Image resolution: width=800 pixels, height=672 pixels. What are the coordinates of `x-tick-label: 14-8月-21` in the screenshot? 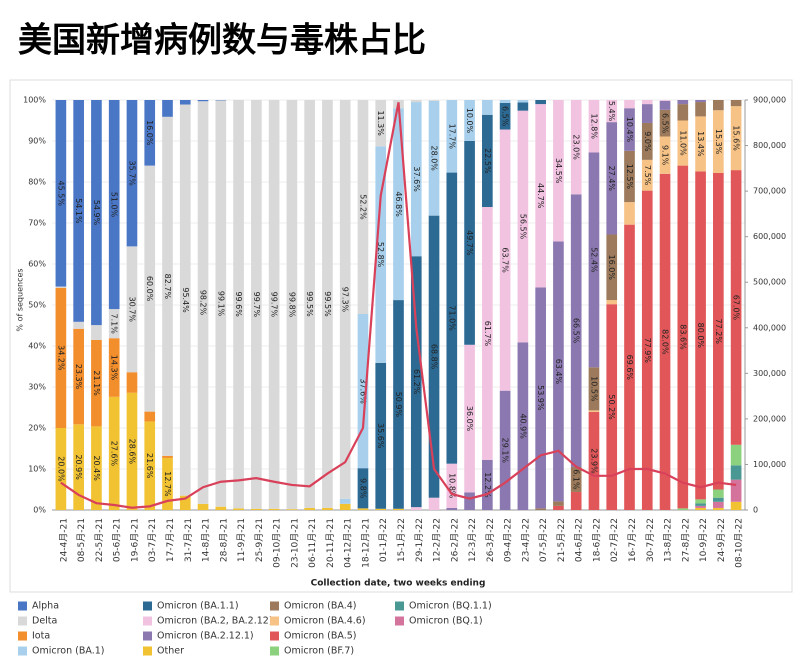 It's located at (206, 540).